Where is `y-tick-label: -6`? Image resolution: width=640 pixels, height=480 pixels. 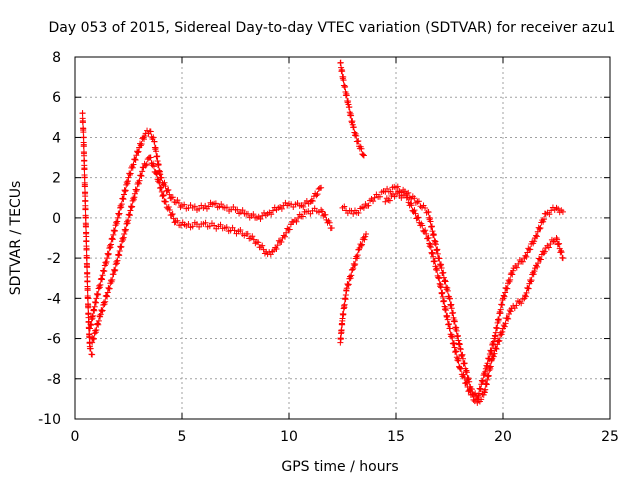 y-tick-label: -6 is located at coordinates (54, 340).